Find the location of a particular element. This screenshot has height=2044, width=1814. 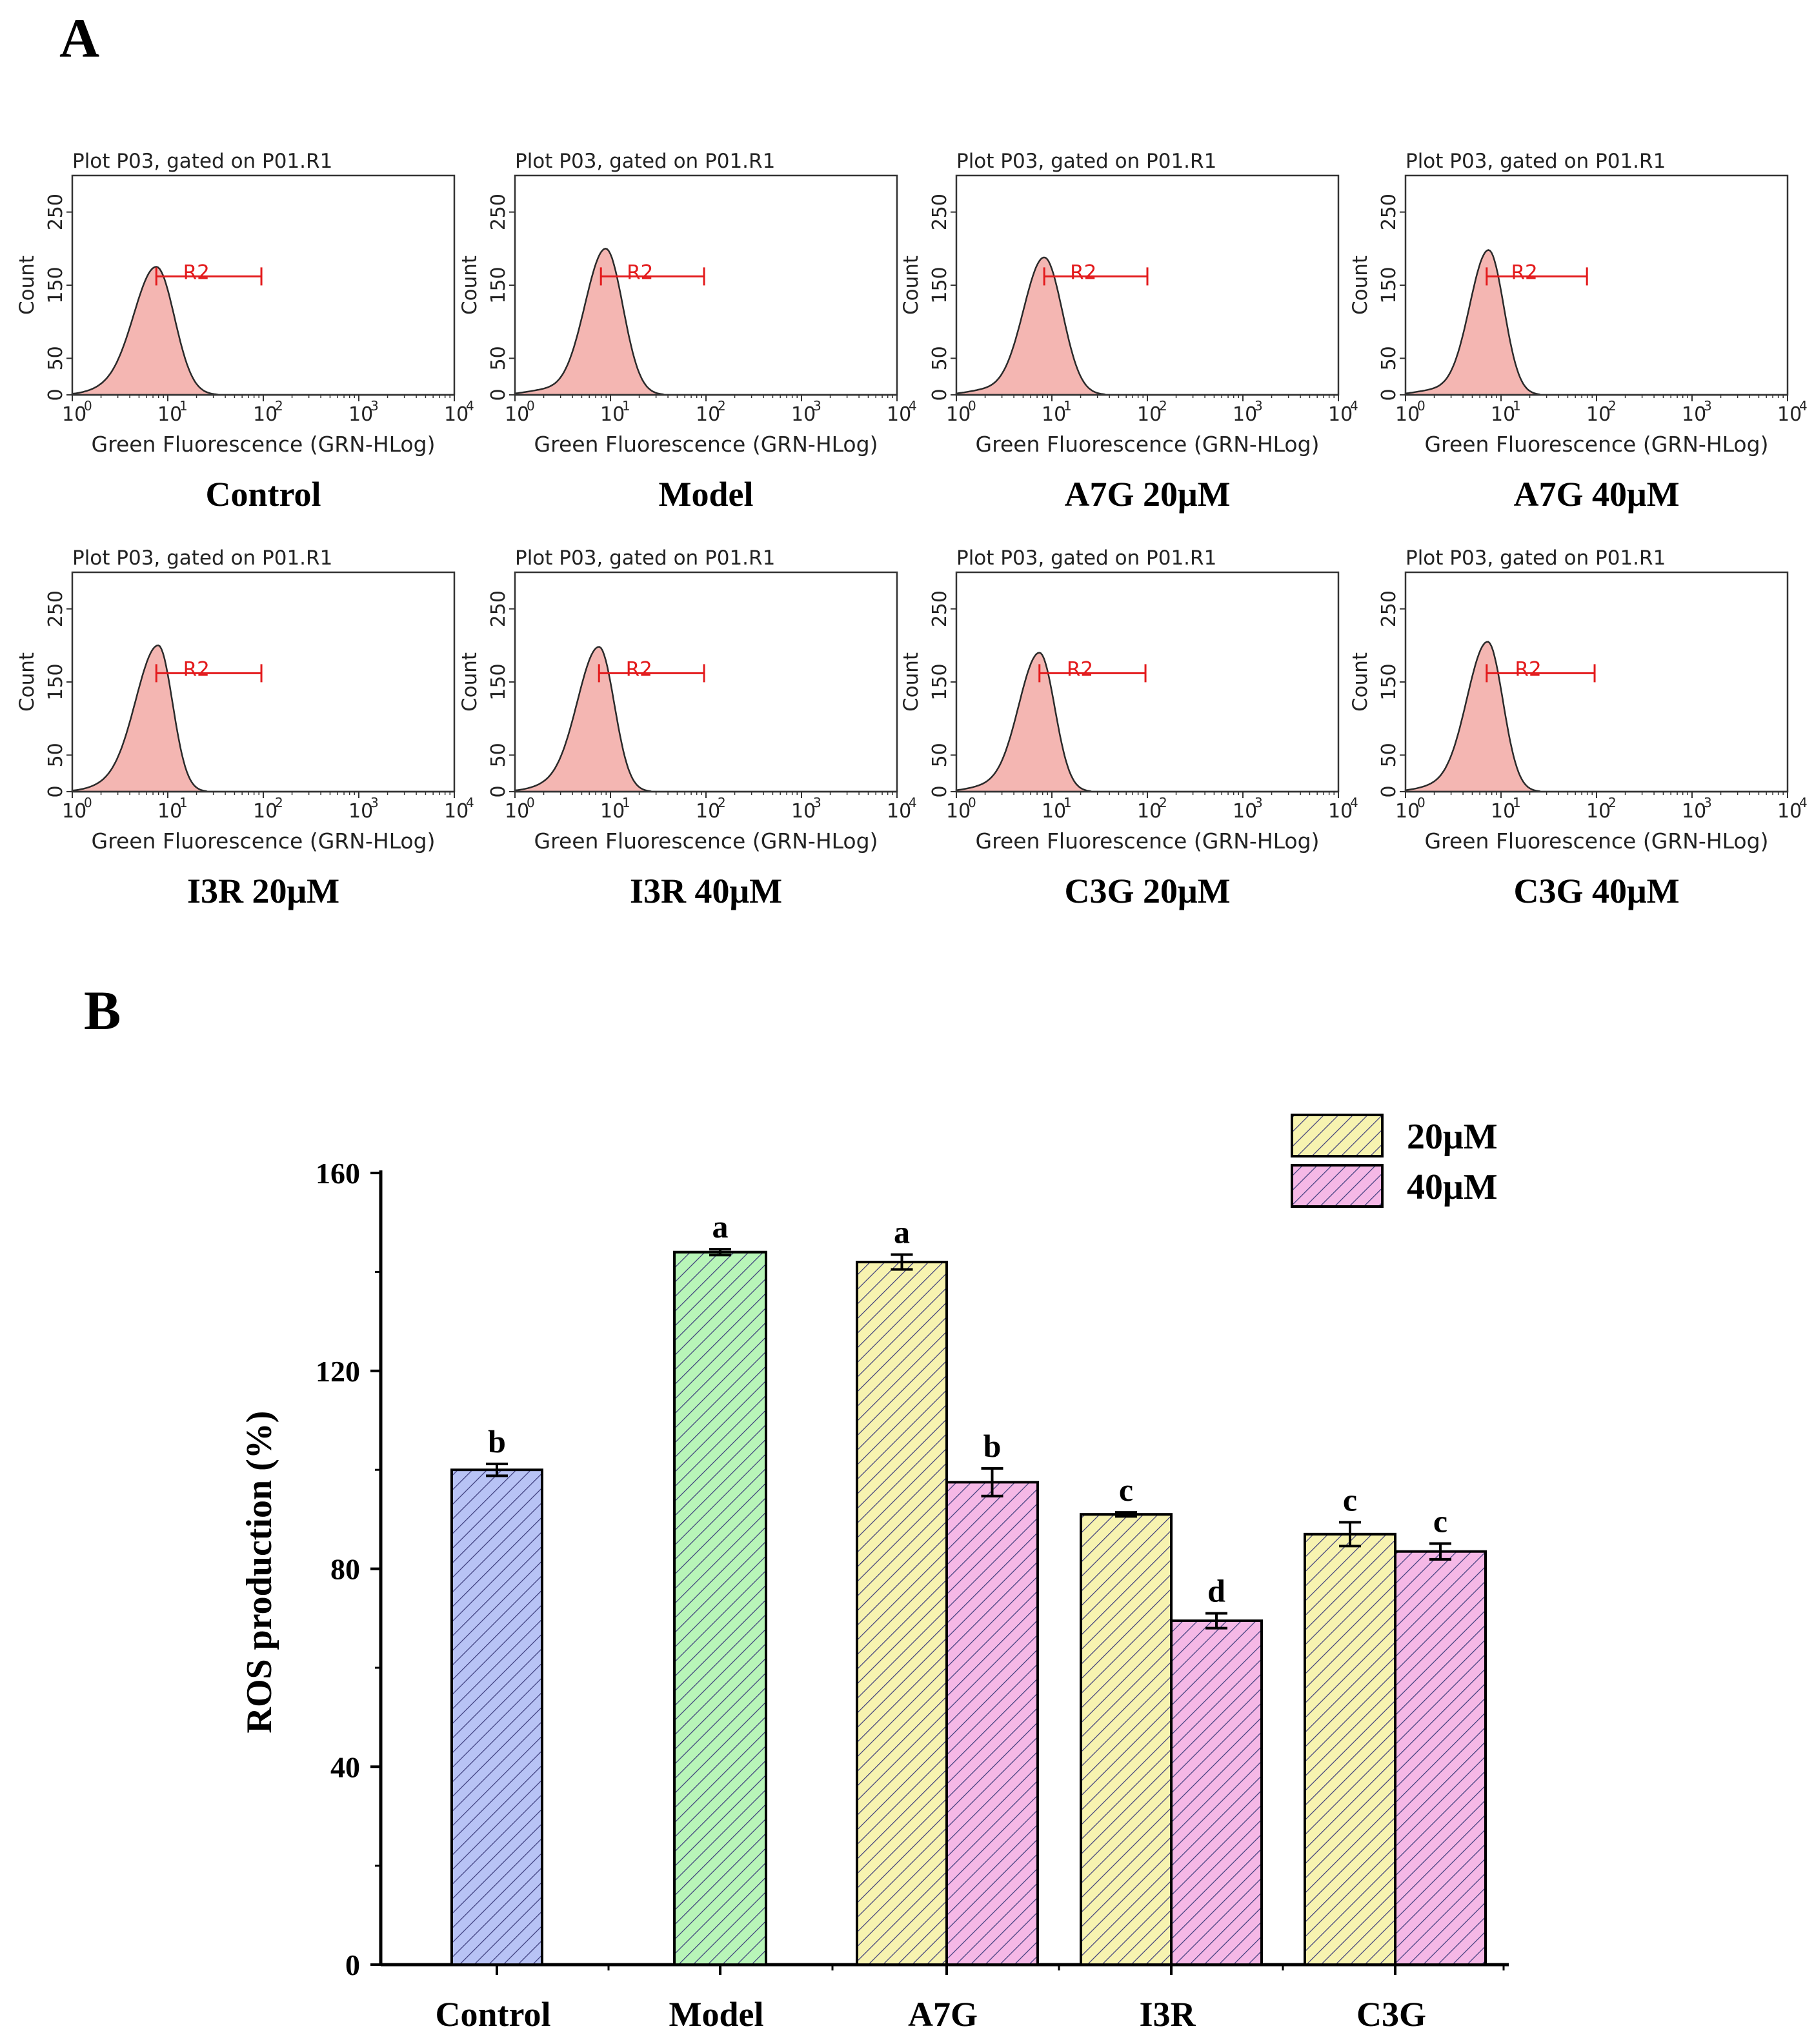

histogram-caption: I3R 40μM is located at coordinates (706, 891).